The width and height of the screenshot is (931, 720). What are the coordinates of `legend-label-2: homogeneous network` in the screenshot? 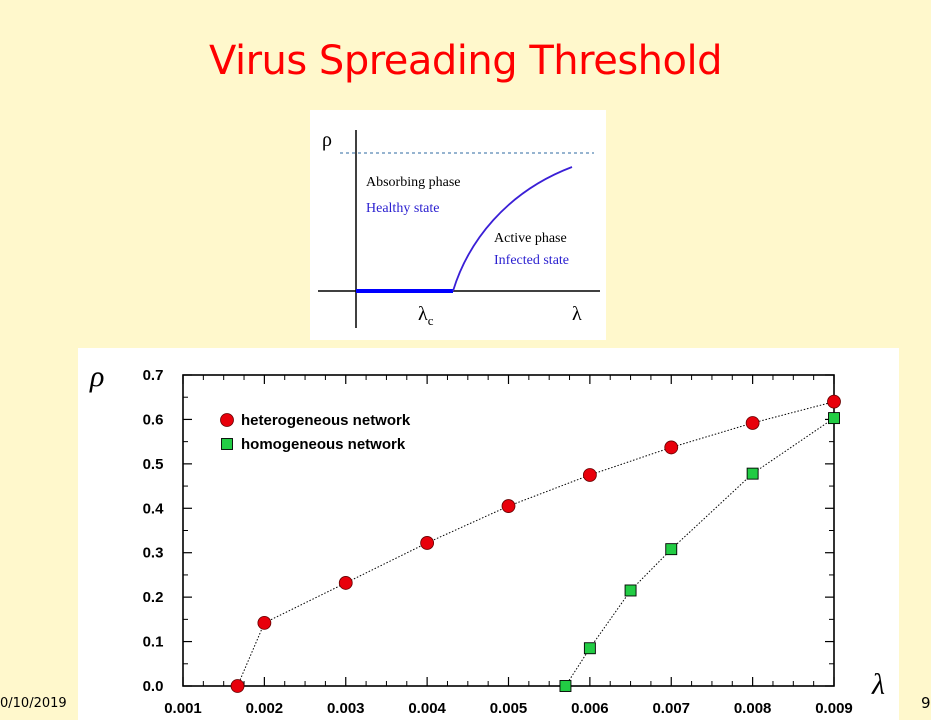 It's located at (323, 444).